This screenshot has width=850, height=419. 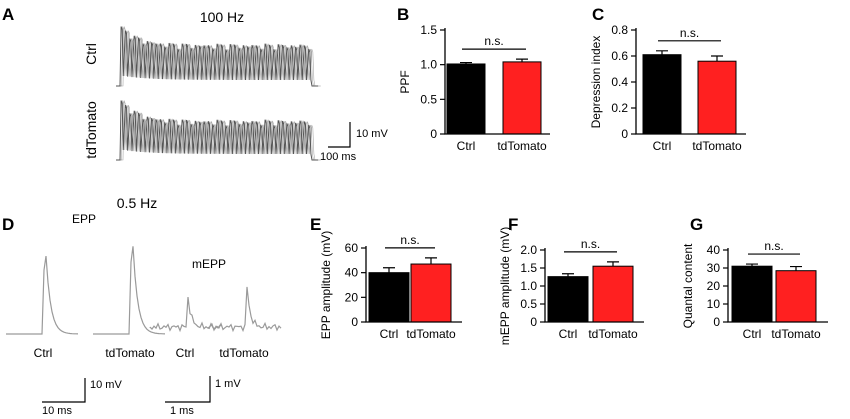 What do you see at coordinates (528, 304) in the screenshot?
I see `y-tick-label-f: 0.5` at bounding box center [528, 304].